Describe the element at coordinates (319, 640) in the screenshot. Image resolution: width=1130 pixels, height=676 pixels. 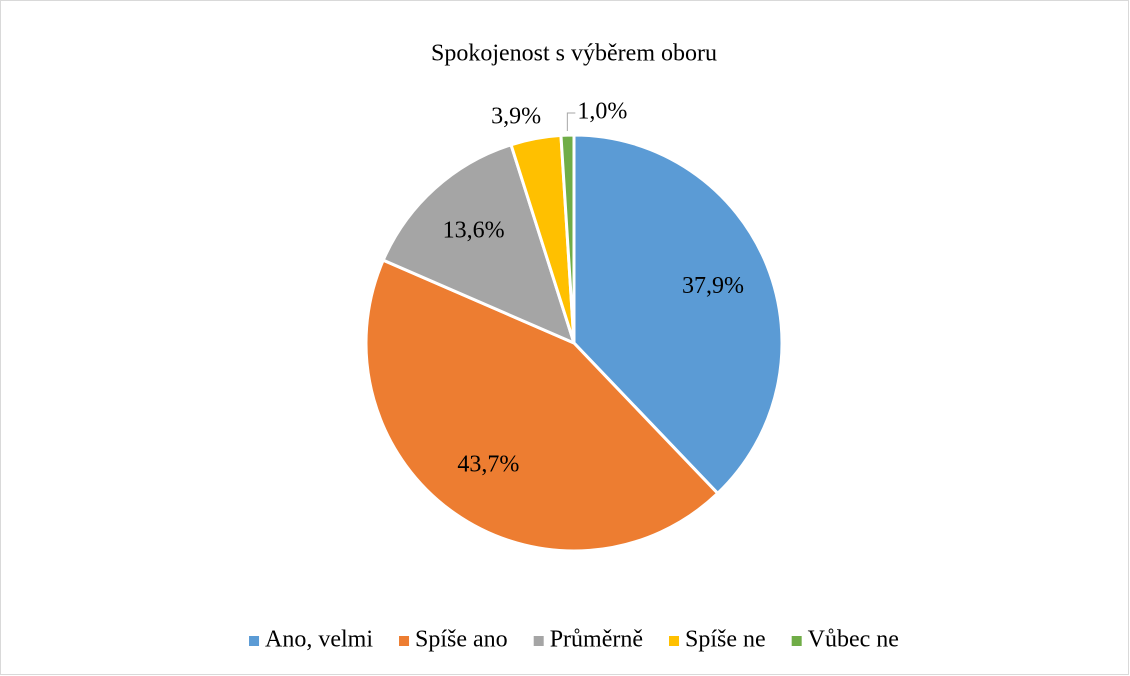
I see `legend-label: Ano, velmi` at that location.